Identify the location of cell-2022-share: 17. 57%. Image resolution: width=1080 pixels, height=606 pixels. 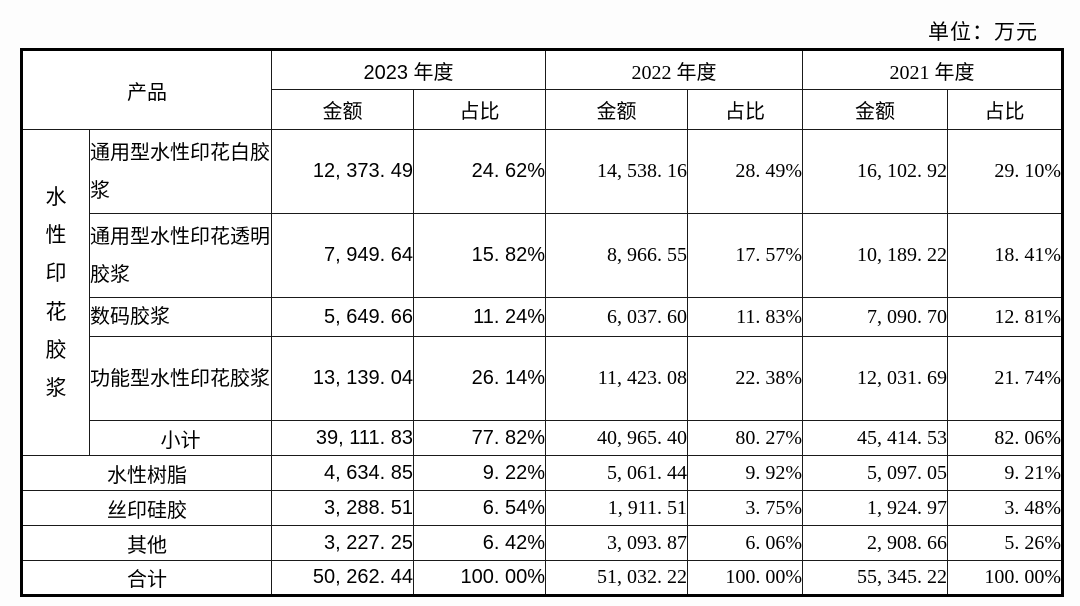
(745, 255).